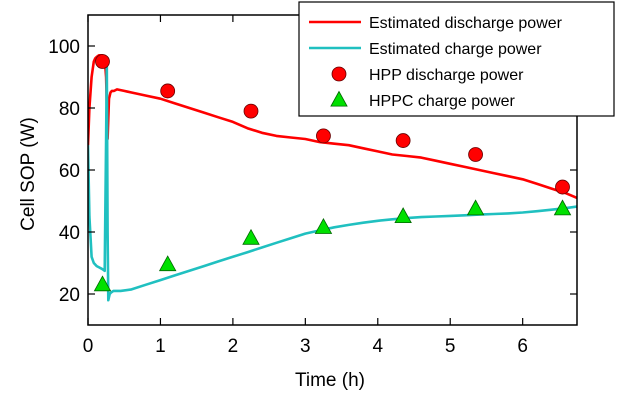  I want to click on legend-label: Estimated discharge power, so click(466, 23).